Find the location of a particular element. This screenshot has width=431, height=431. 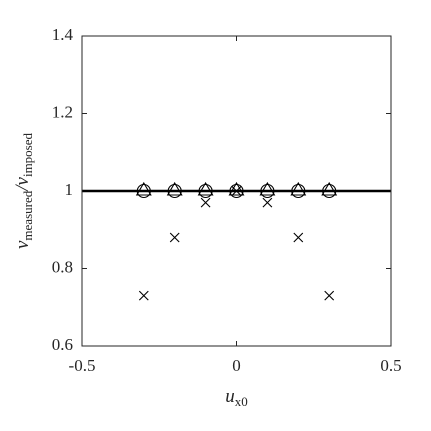

x-axis-label: ux0​ is located at coordinates (236, 397).